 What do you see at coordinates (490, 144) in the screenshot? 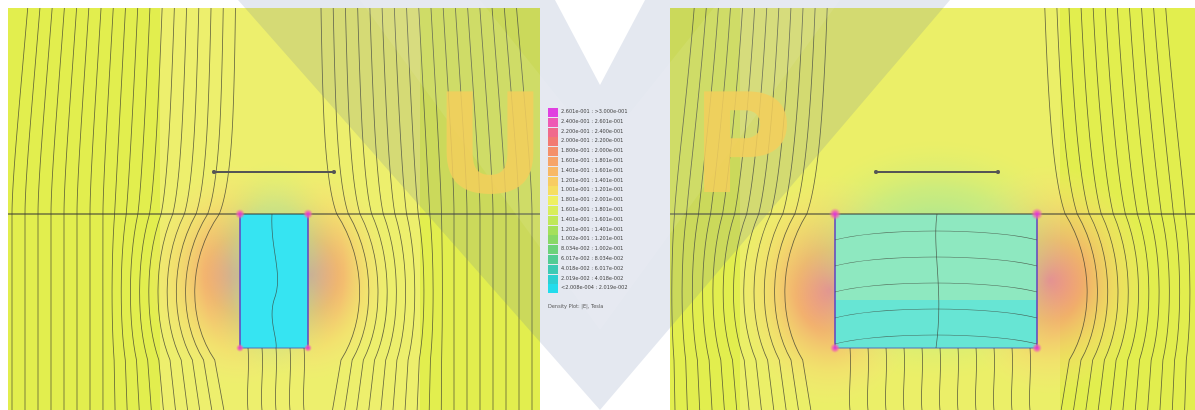
I see `watermark-letter-u: U` at bounding box center [490, 144].